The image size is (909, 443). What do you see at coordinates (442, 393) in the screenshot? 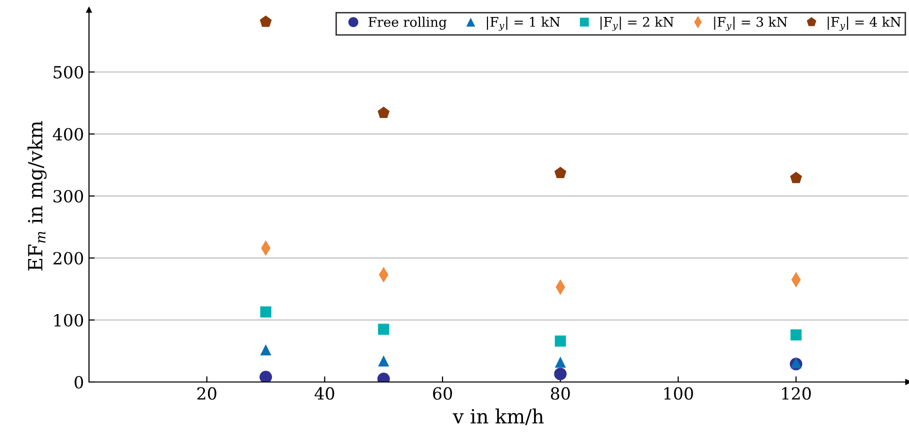
I see `x-tick-label: 60` at bounding box center [442, 393].